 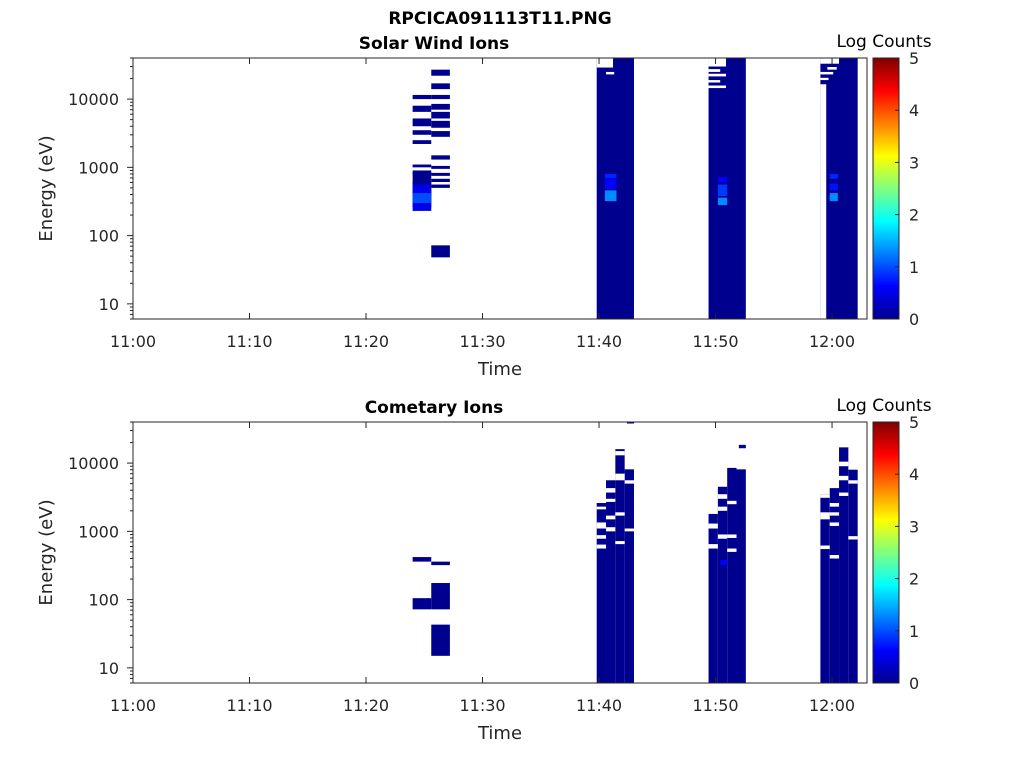 What do you see at coordinates (103, 600) in the screenshot?
I see `y-tick-label: 100` at bounding box center [103, 600].